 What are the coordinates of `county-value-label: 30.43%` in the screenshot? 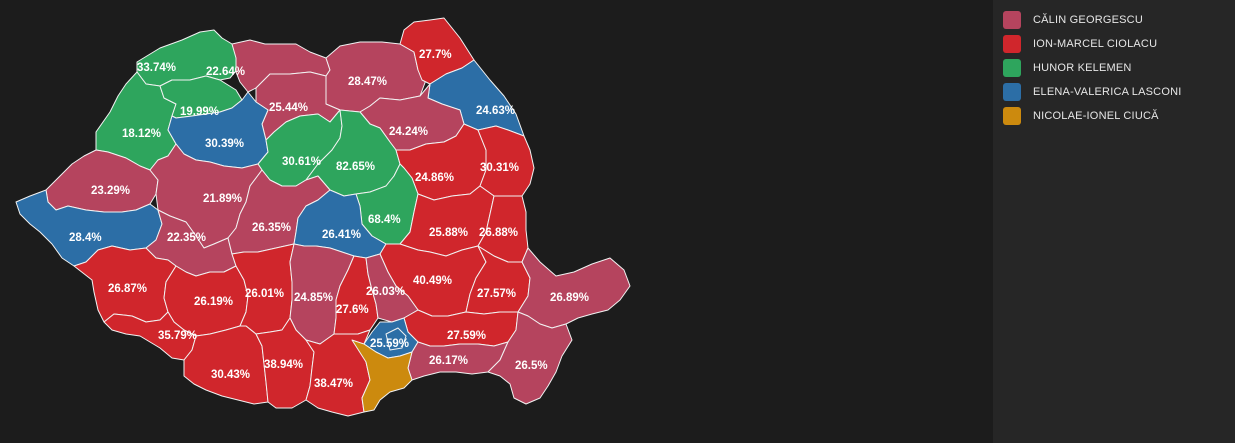 It's located at (230, 375).